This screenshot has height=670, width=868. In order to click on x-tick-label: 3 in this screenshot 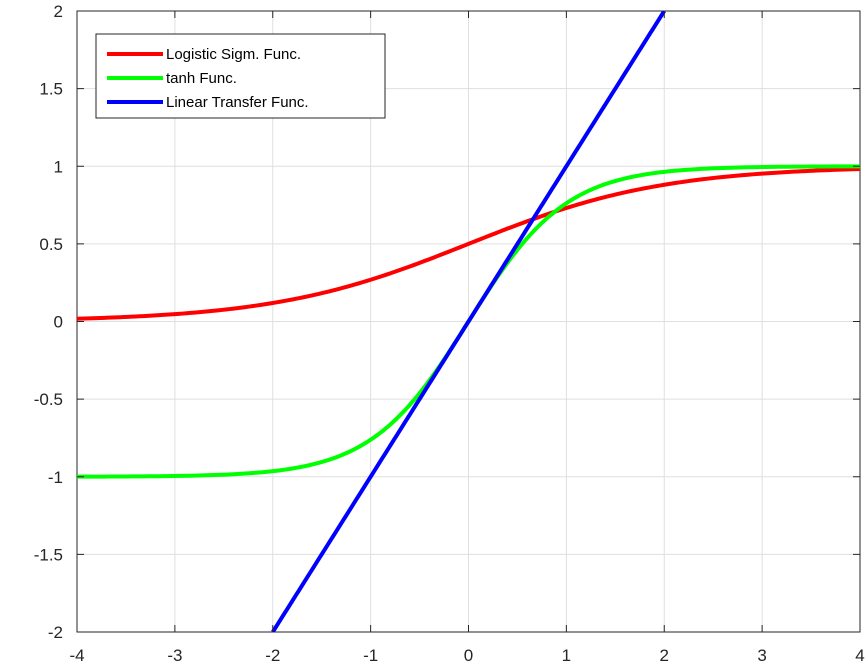, I will do `click(761, 655)`.